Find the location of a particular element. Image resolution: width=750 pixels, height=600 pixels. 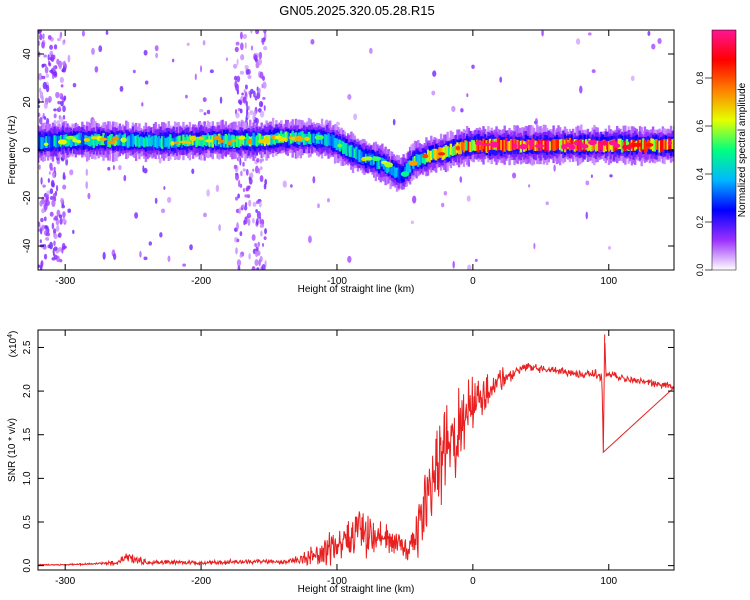

snr-y-label: SNR (10 * v/v) is located at coordinates (12, 450).